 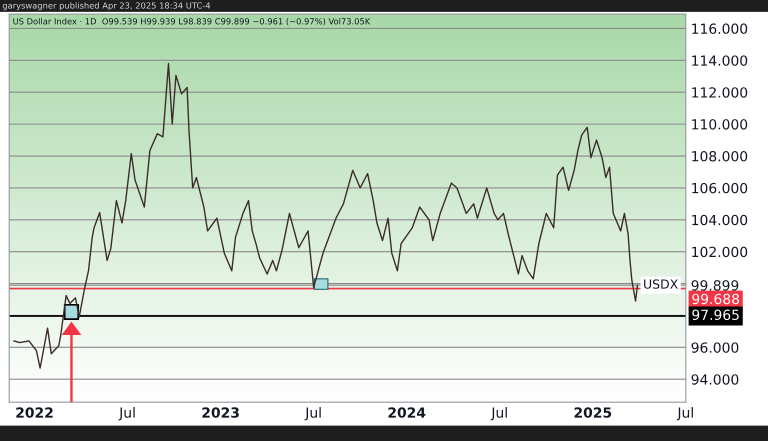 I want to click on text: garyswagner published Apr 23, 2025 18:34 UTC-4, so click(x=106, y=6).